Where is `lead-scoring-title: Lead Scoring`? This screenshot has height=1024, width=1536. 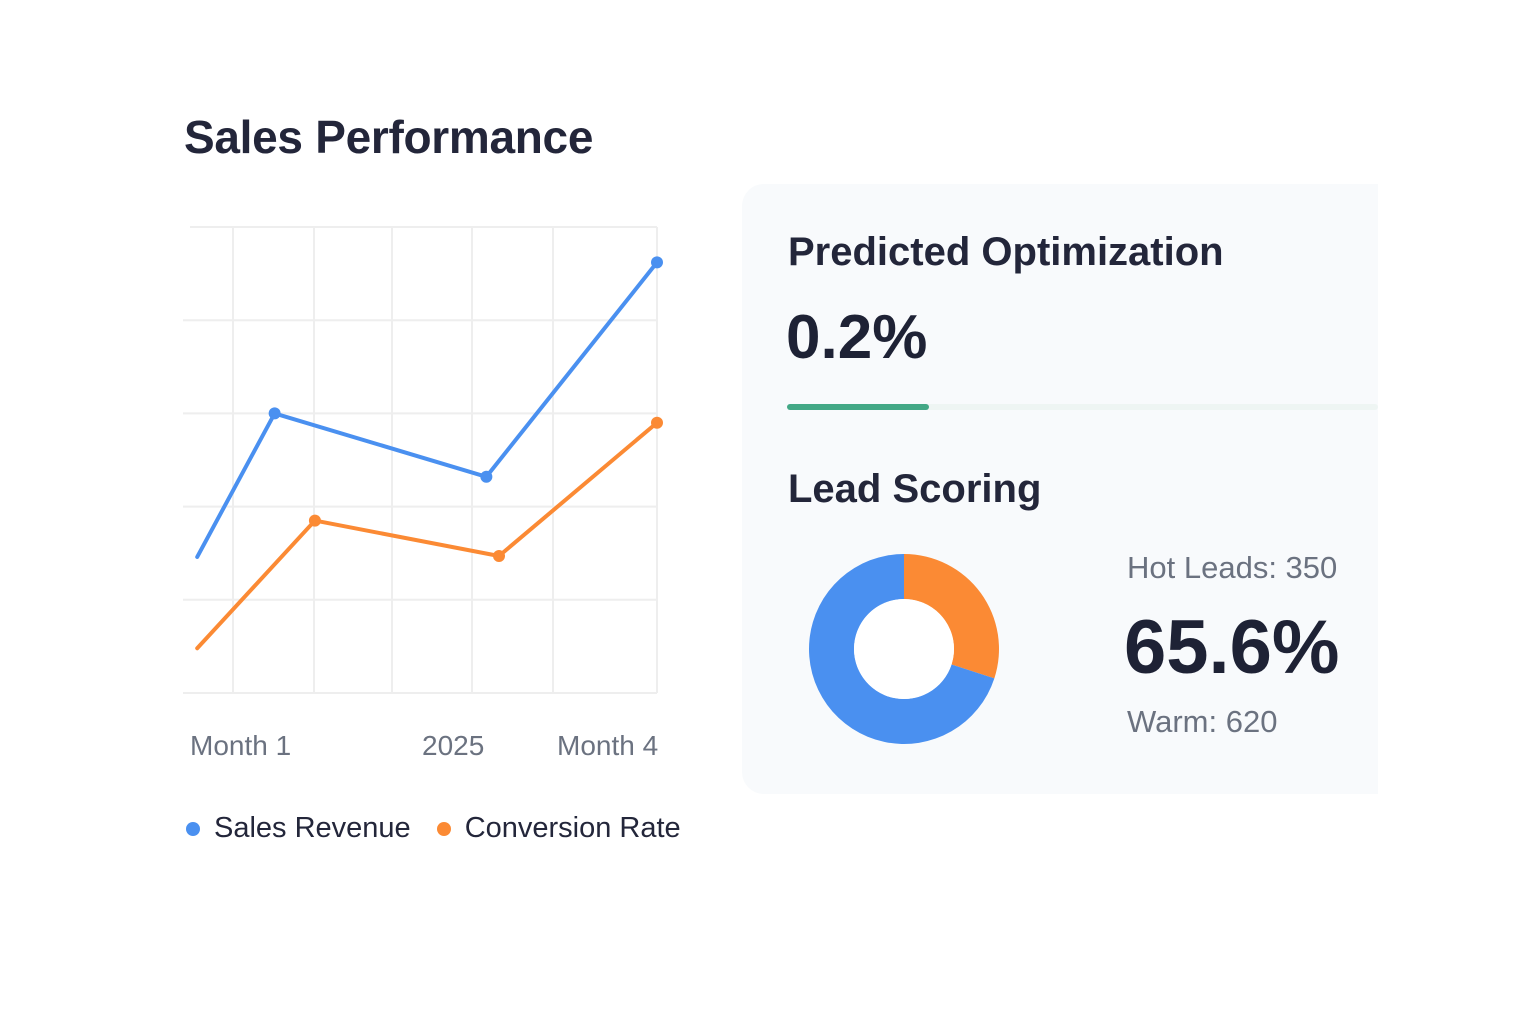 lead-scoring-title: Lead Scoring is located at coordinates (915, 489).